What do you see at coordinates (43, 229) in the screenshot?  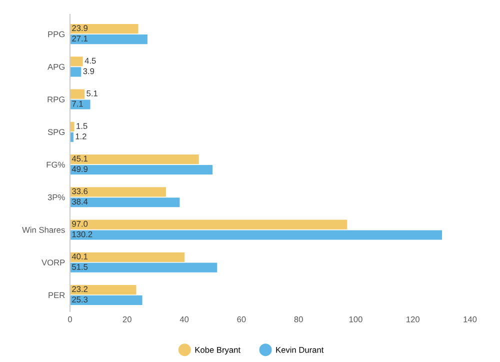 I see `y-tick-label: Win Shares` at bounding box center [43, 229].